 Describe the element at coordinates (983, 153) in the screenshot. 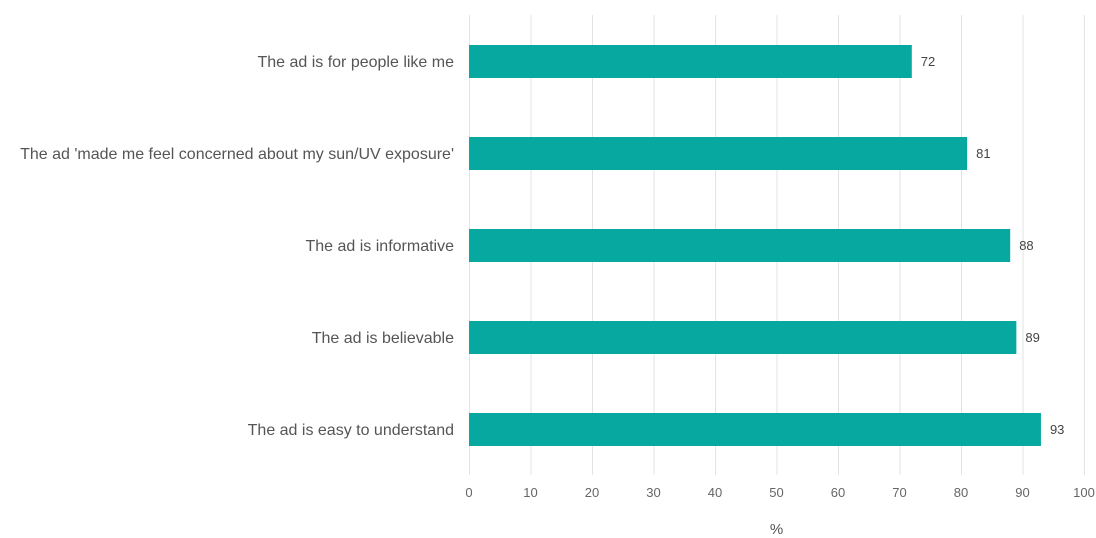

I see `data-label: 81` at that location.